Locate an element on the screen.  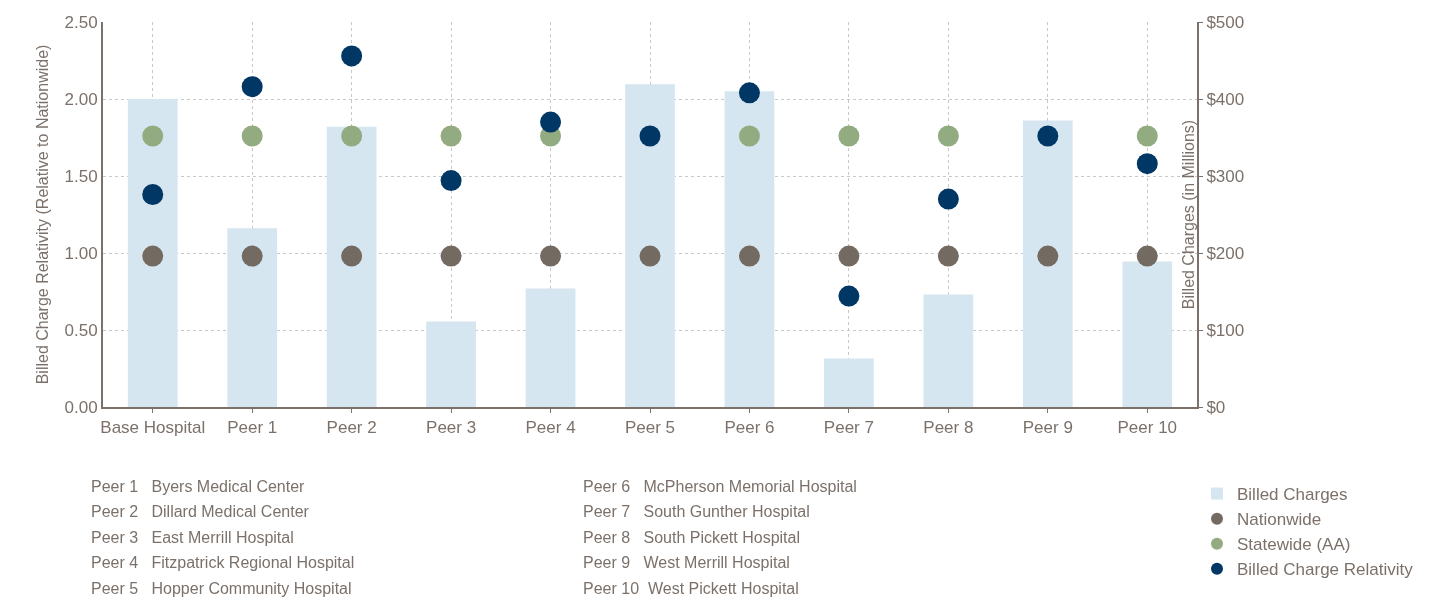
x-tick-label: Base Hospital is located at coordinates (153, 428).